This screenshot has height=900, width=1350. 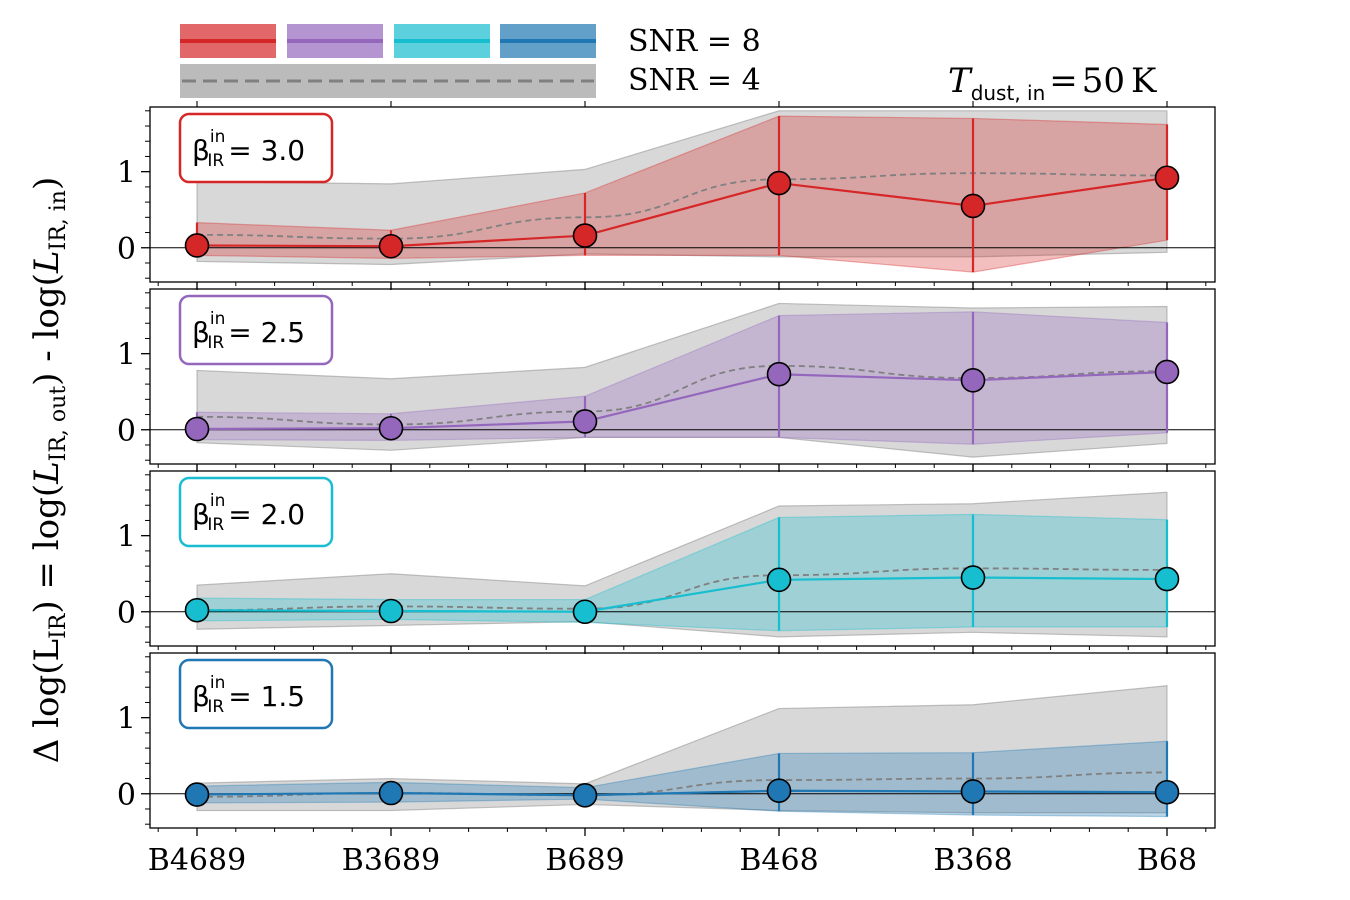 I want to click on x-tick-labels: B4689 B3689 B689 B468 B368 B68, so click(x=672, y=860).